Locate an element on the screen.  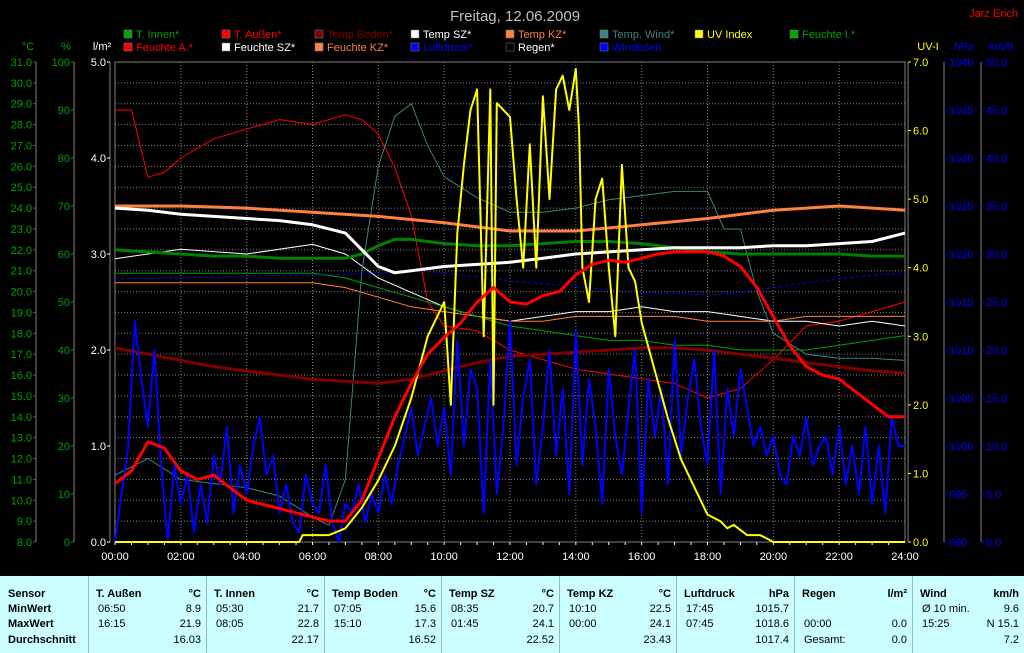
axis-label-pressure: 995 is located at coordinates (958, 495).